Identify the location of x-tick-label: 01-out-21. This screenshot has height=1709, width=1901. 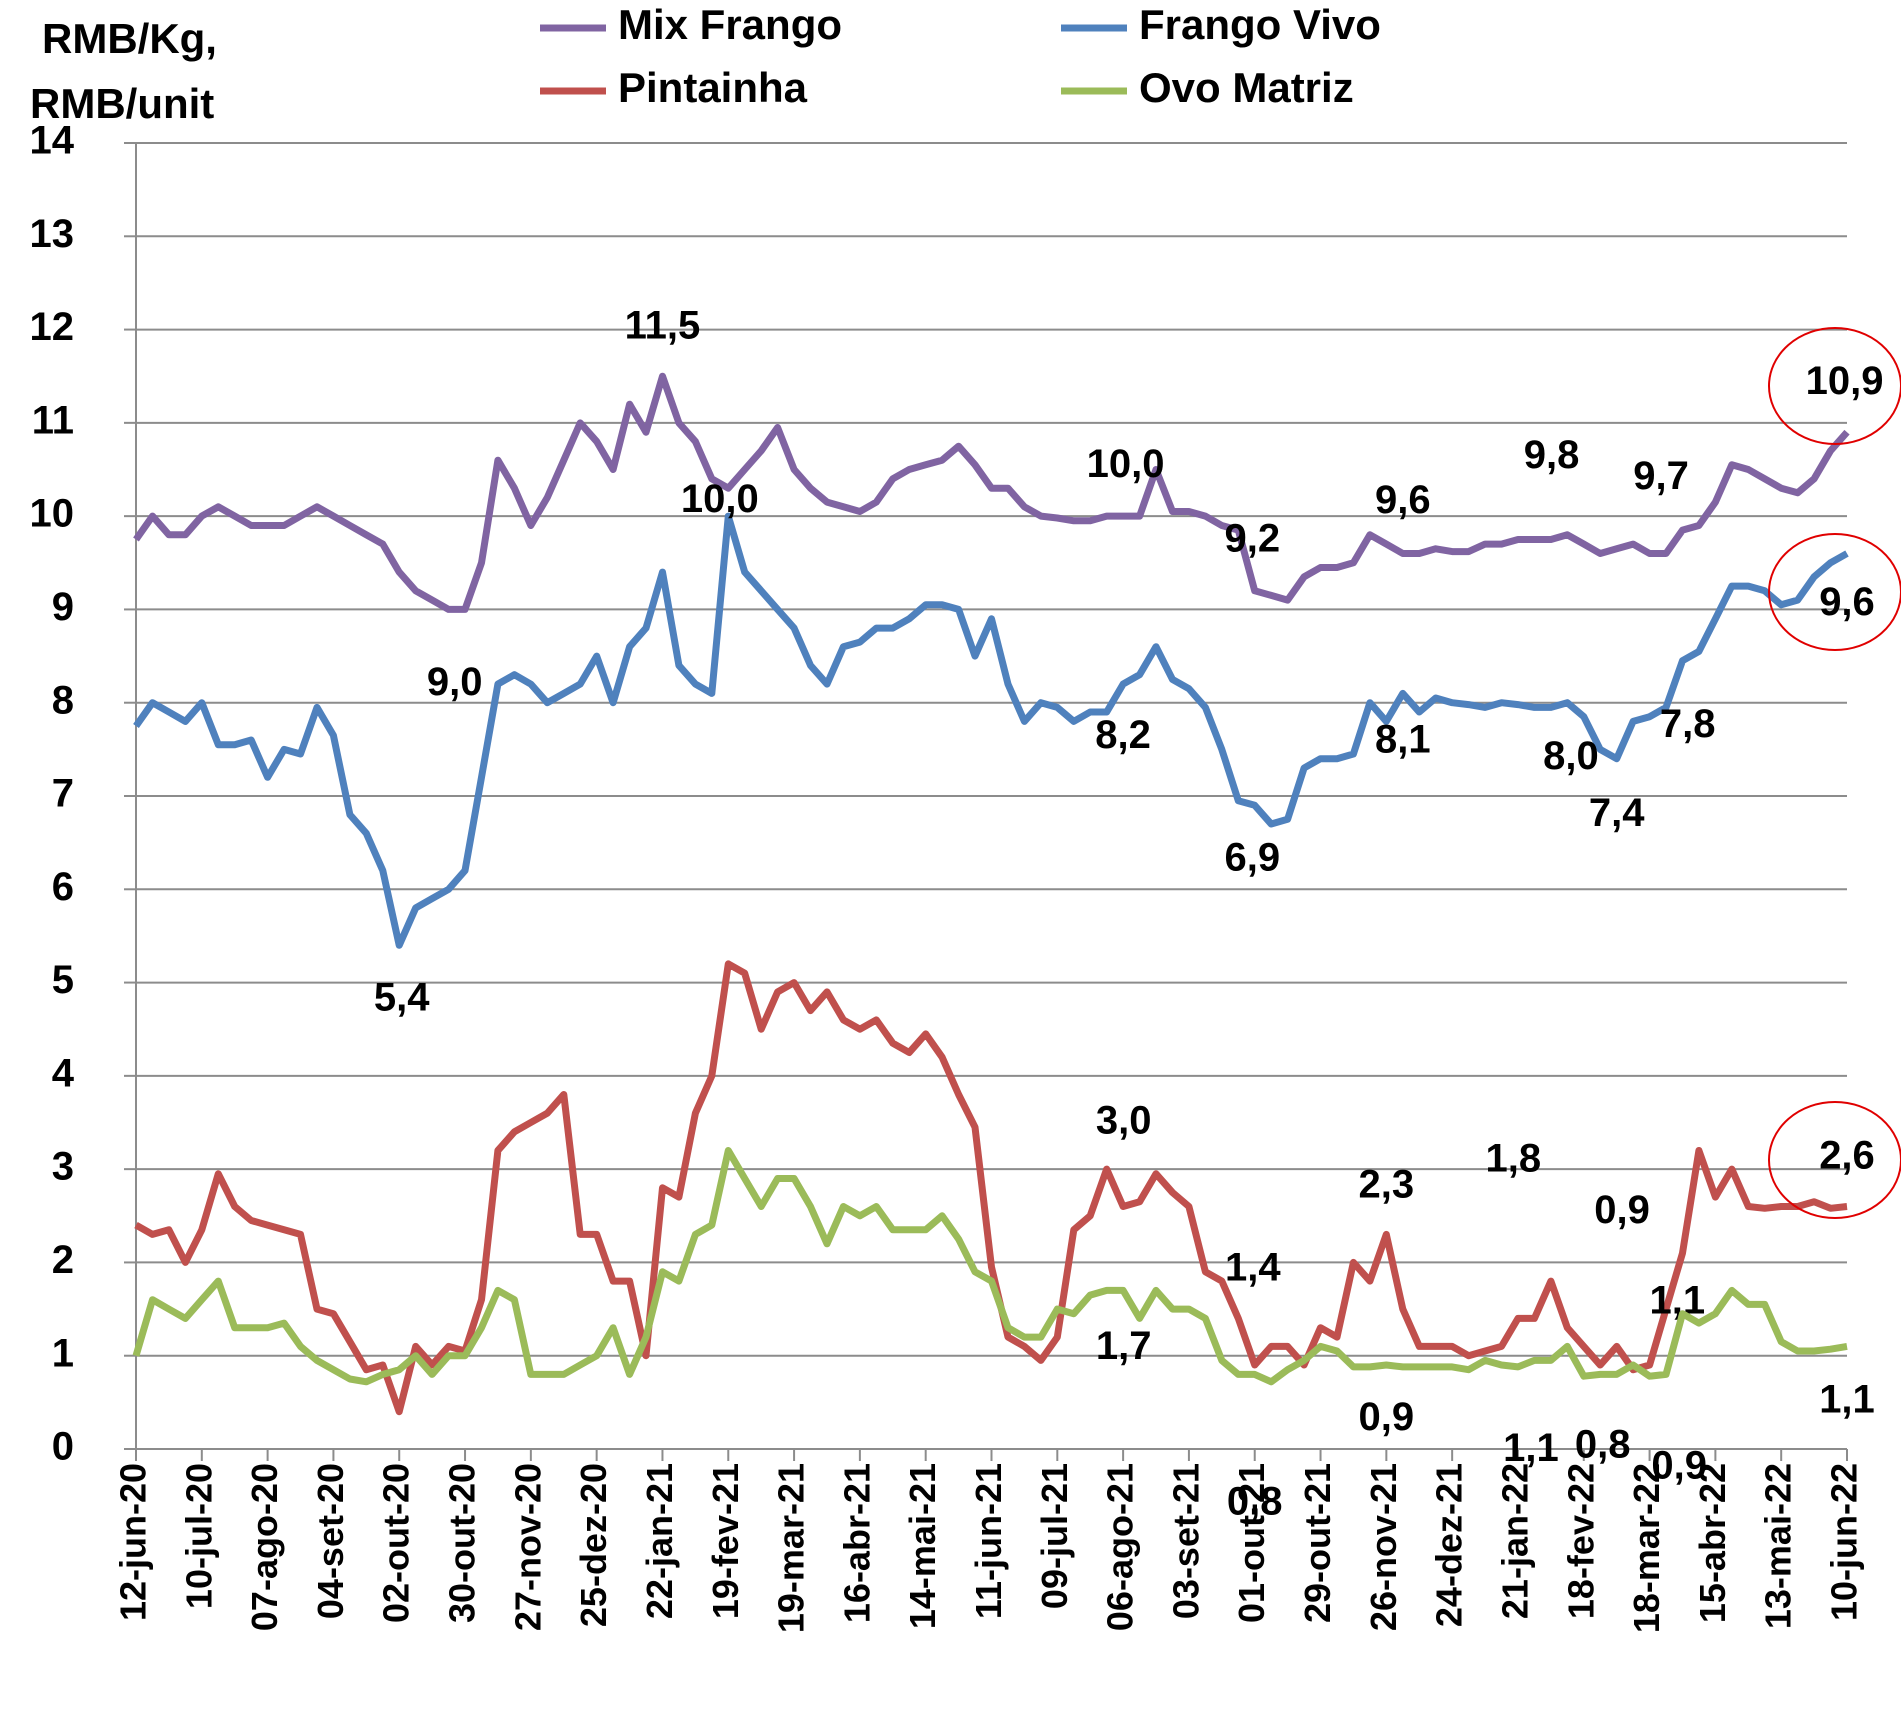
(1251, 1543).